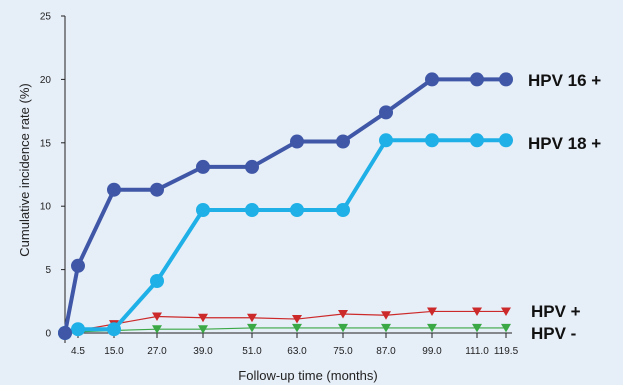  I want to click on series-label: HPV 16 +, so click(564, 80).